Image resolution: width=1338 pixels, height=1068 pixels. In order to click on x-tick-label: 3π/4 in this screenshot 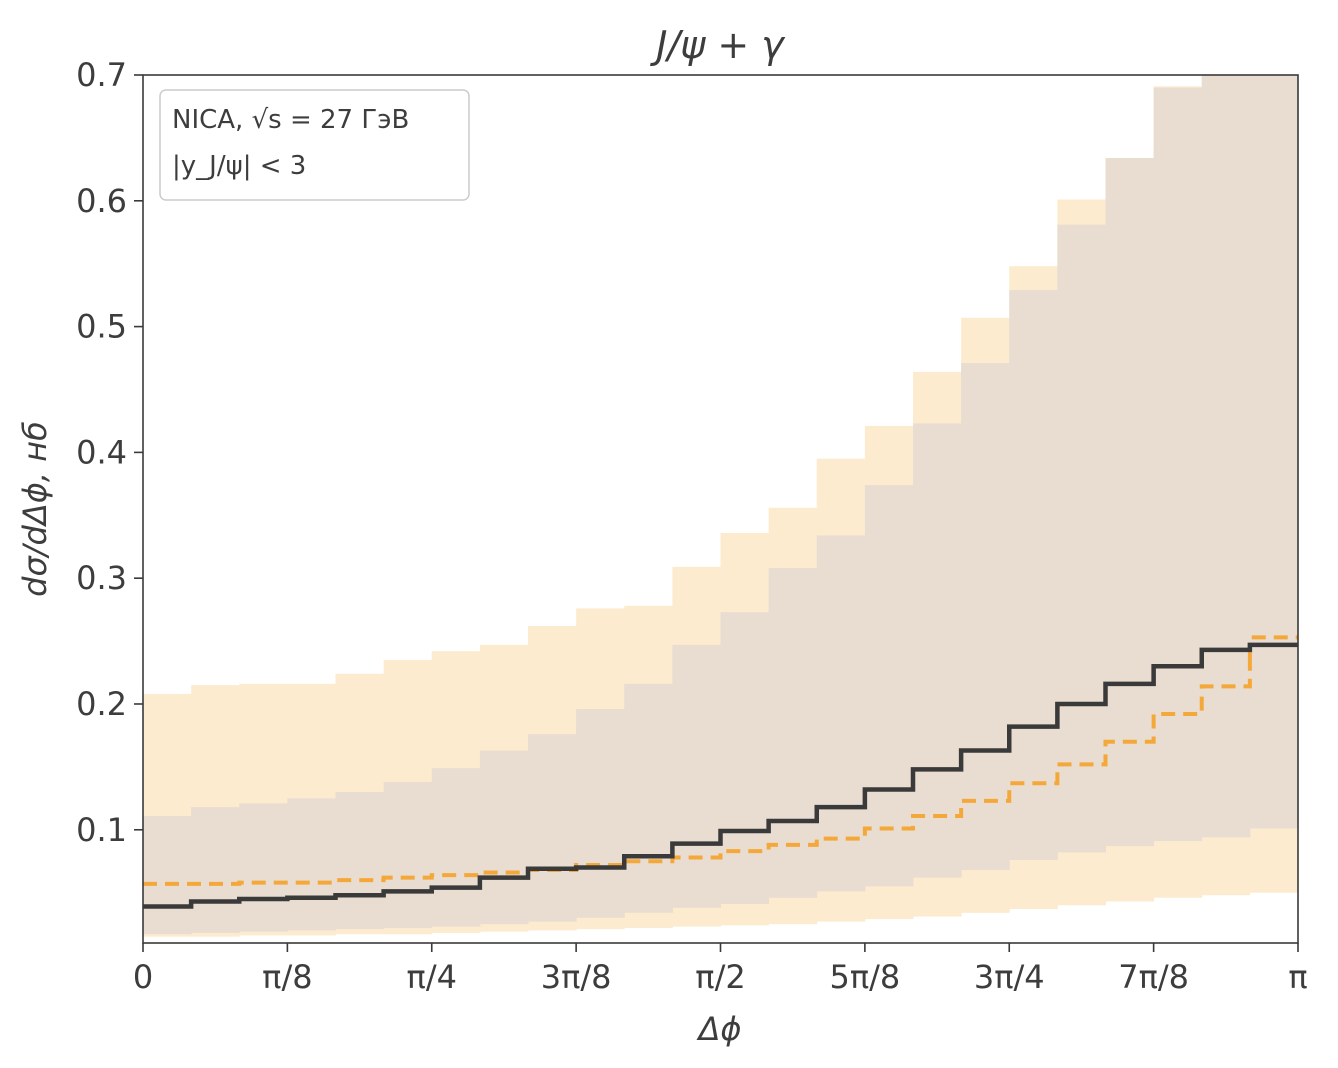, I will do `click(1009, 977)`.